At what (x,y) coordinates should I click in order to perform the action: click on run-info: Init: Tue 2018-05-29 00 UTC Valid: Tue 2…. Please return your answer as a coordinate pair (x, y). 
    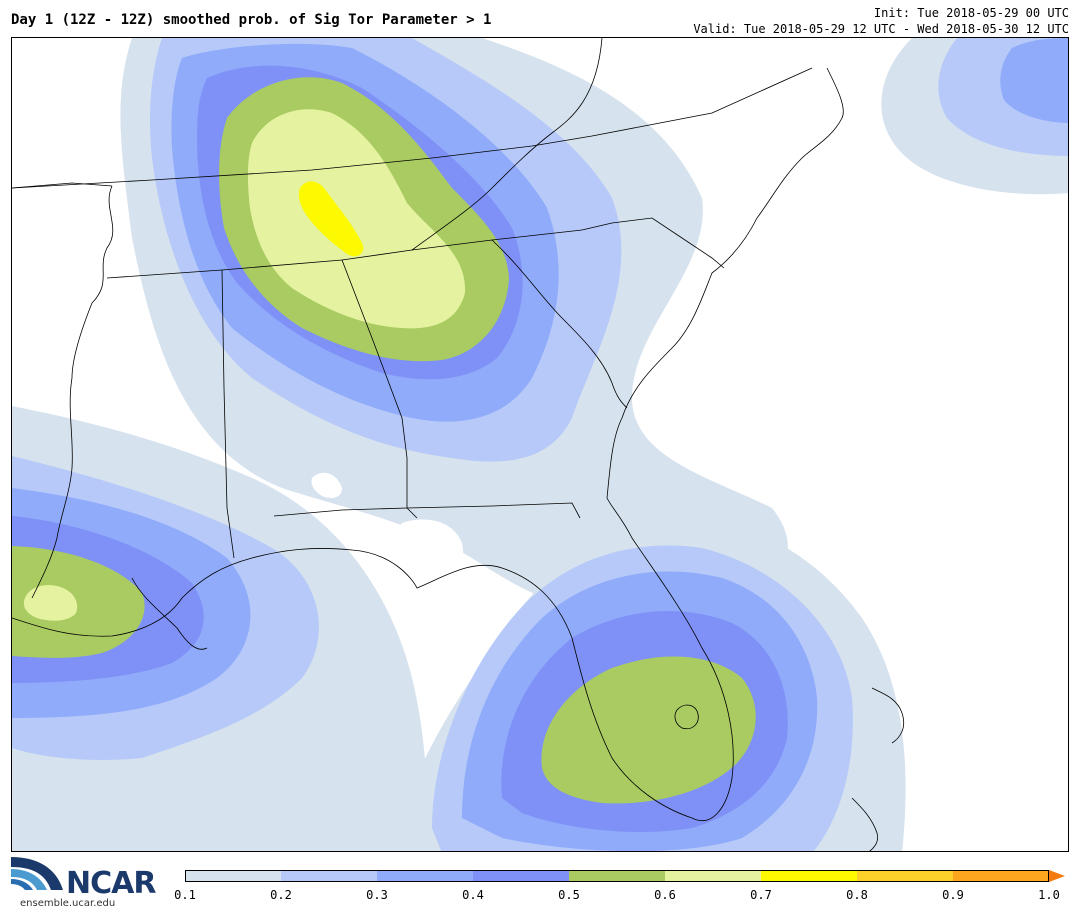
    Looking at the image, I should click on (881, 21).